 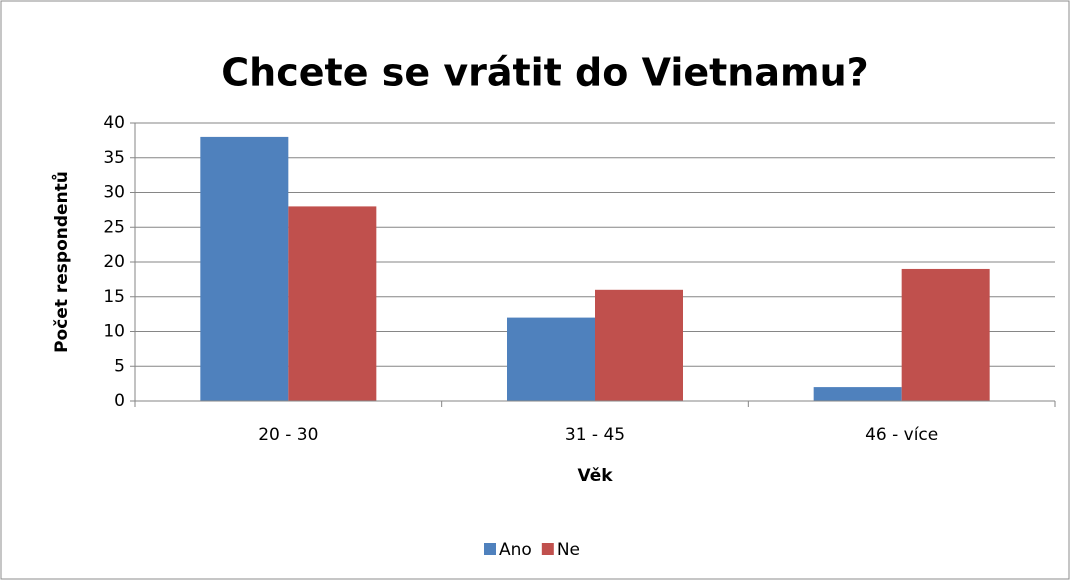 What do you see at coordinates (114, 193) in the screenshot?
I see `y-tick-label: 30` at bounding box center [114, 193].